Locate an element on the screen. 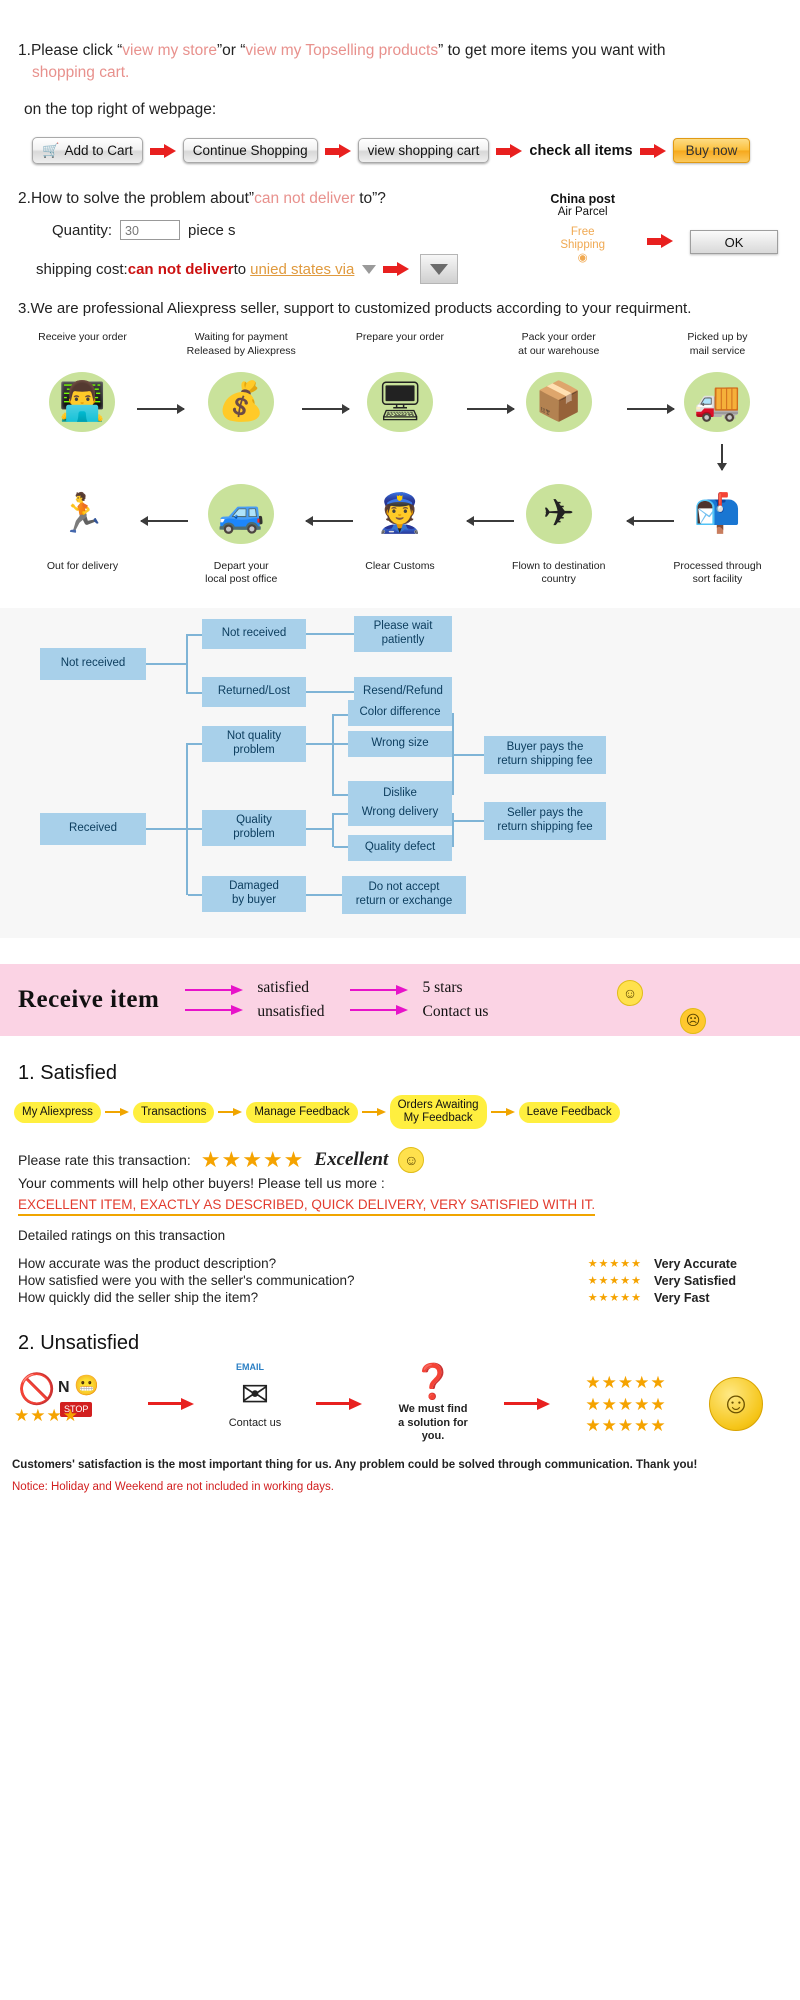 Image resolution: width=800 pixels, height=2000 pixels. flow-node-not-quality-problem: Not quality problem is located at coordinates (254, 743).